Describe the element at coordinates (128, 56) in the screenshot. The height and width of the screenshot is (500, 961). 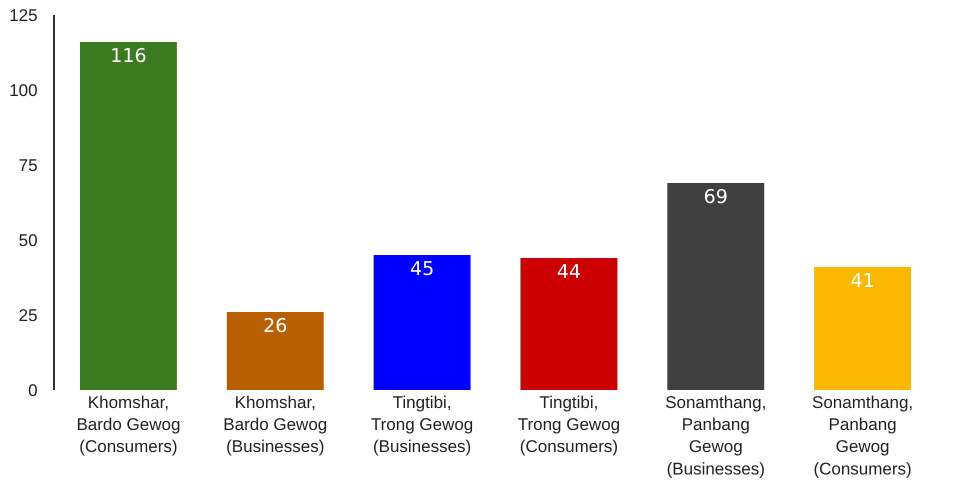
I see `data-label: 116` at that location.